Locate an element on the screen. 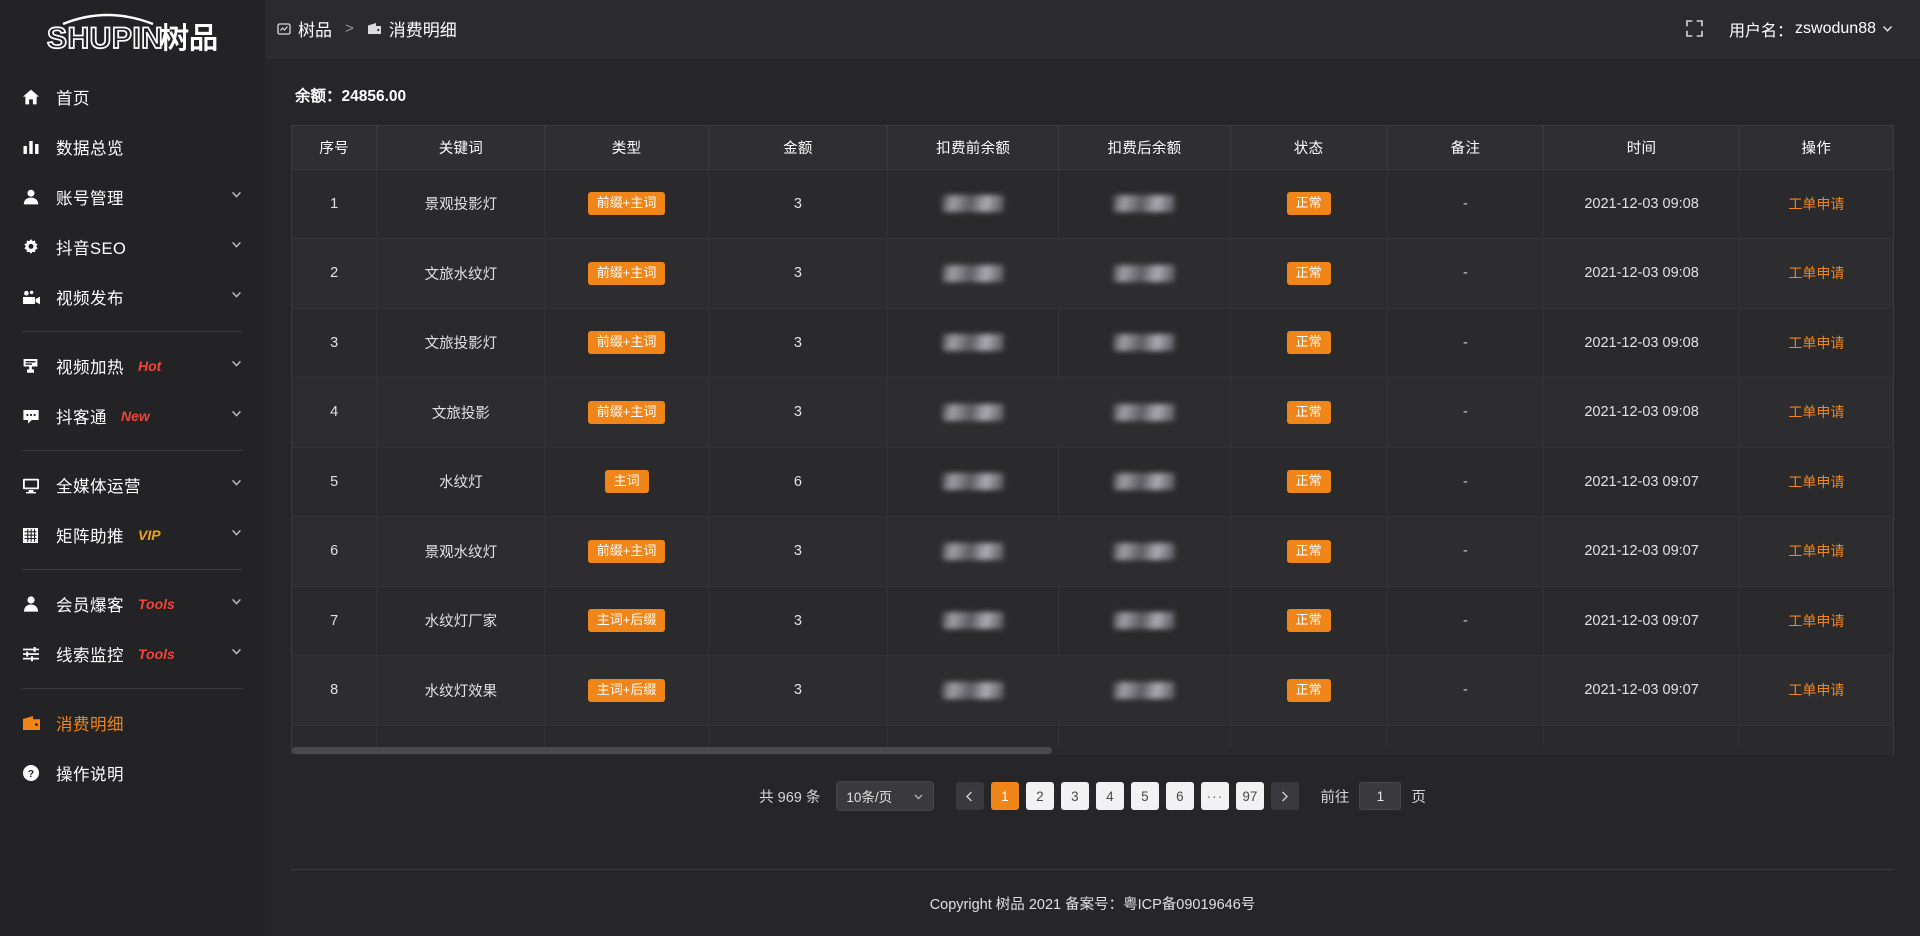 The image size is (1920, 936). sidebar-divider is located at coordinates (132, 450).